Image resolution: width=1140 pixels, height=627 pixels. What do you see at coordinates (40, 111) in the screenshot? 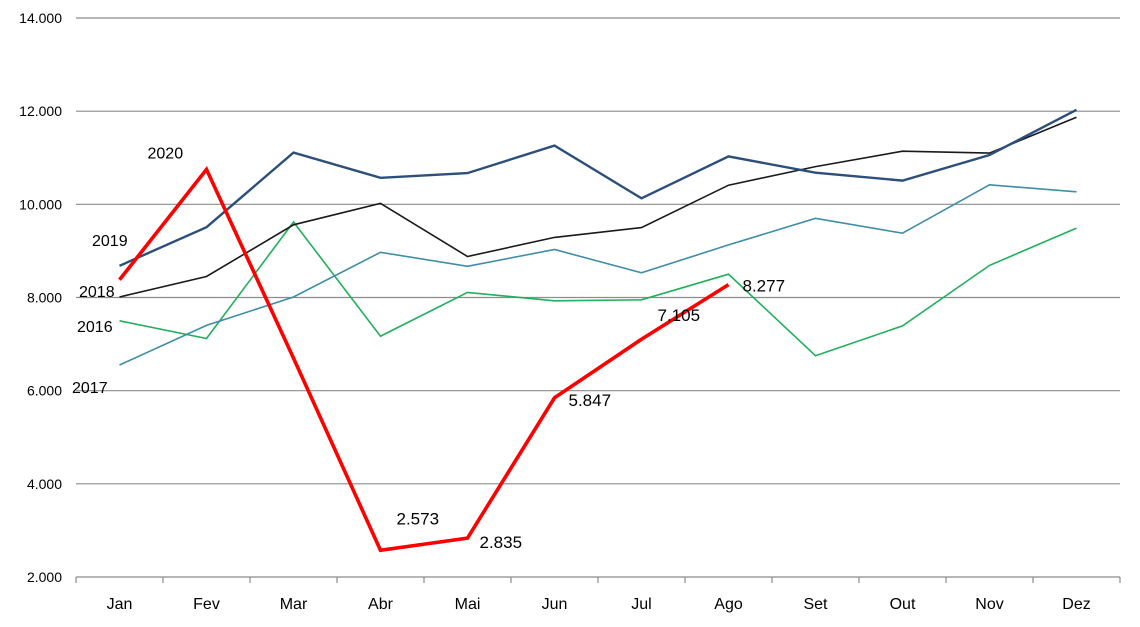
I see `y-tick-label: 12.000` at bounding box center [40, 111].